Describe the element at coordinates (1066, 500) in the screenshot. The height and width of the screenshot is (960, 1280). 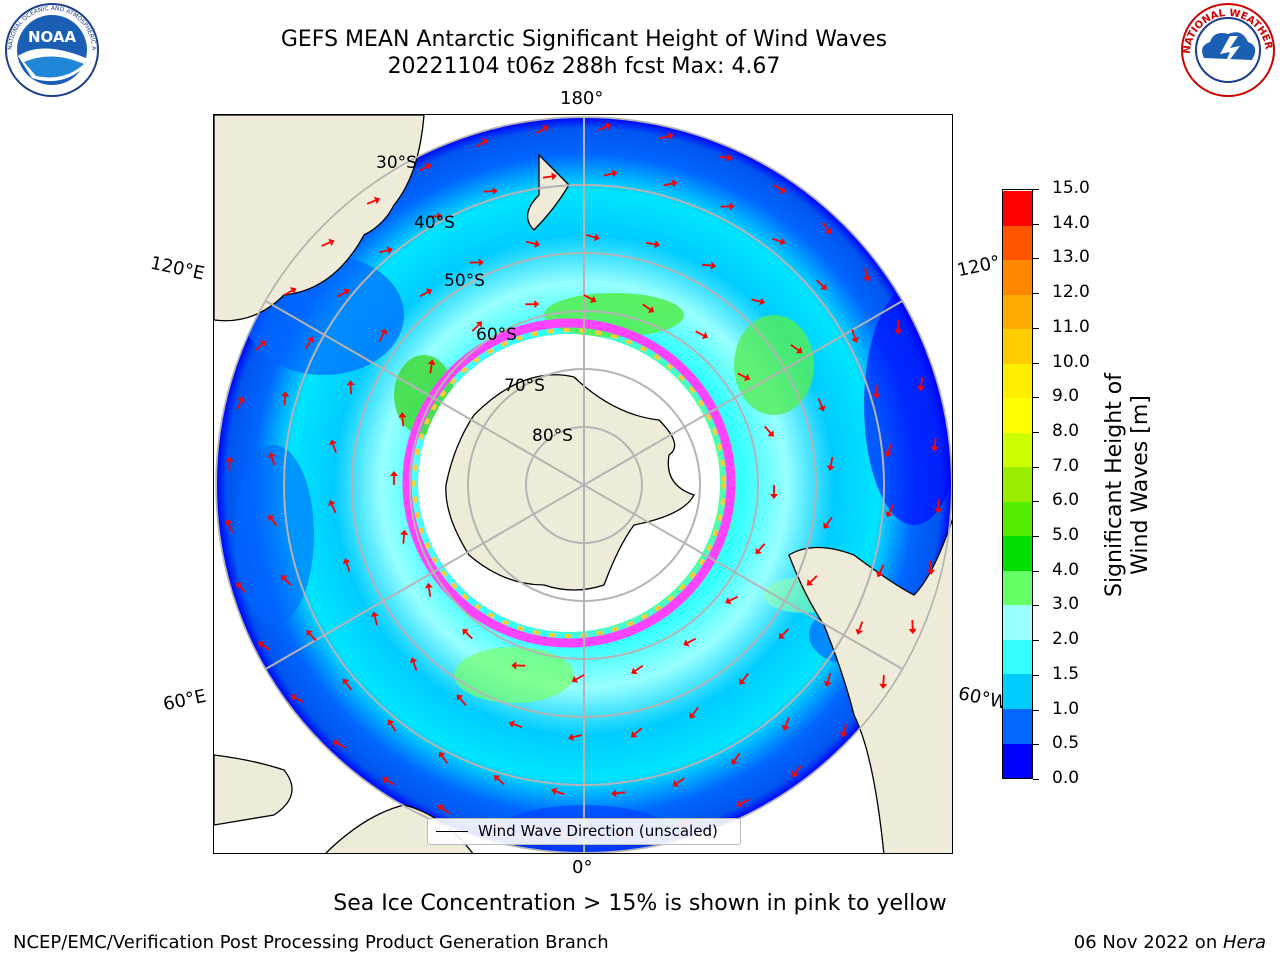
I see `colorbar-tick-label: 6.0` at that location.